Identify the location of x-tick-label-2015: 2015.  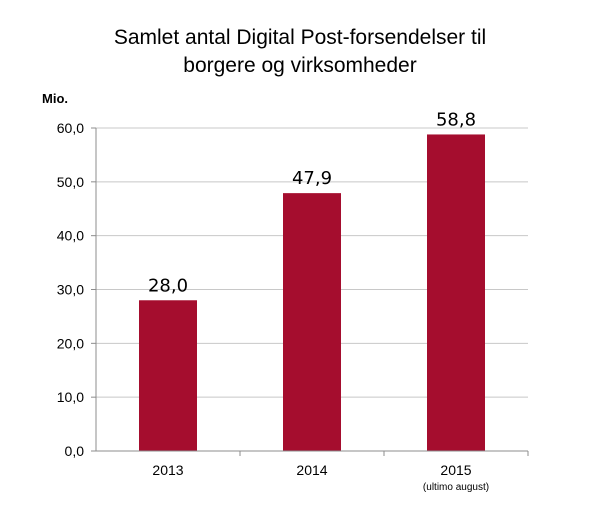
(455, 470).